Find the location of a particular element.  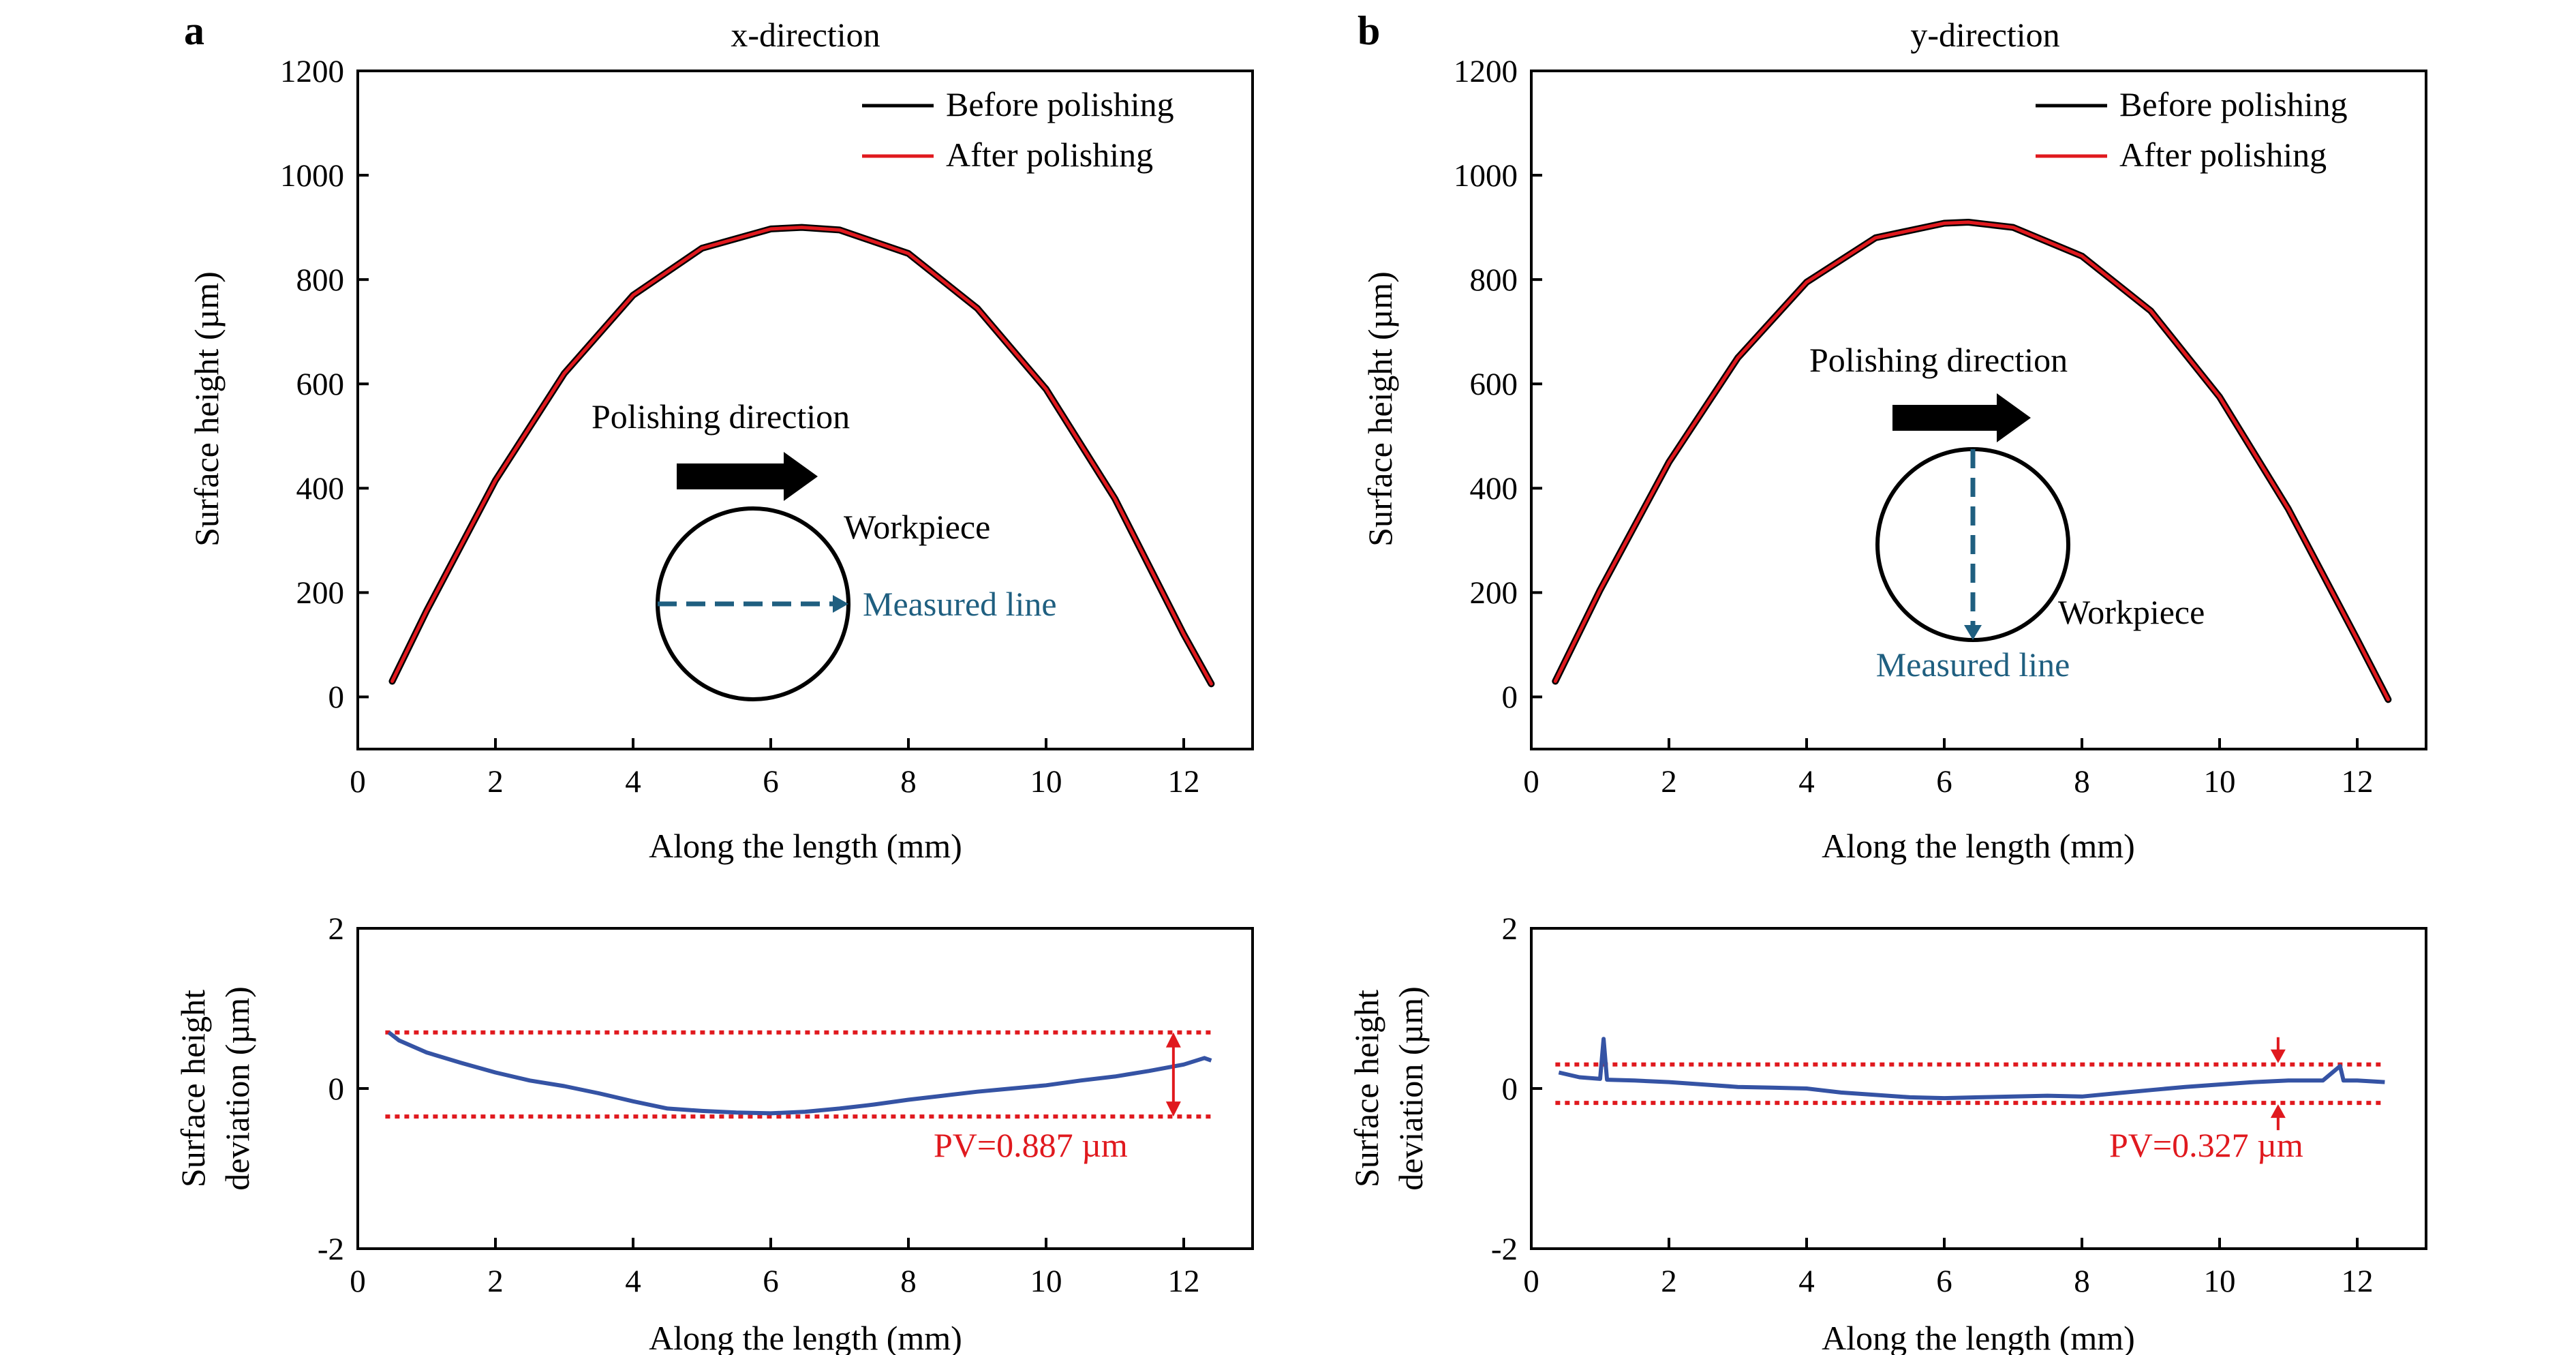

y-axis-label-a-bottom: Surface height deviation (µm) is located at coordinates (215, 1088).